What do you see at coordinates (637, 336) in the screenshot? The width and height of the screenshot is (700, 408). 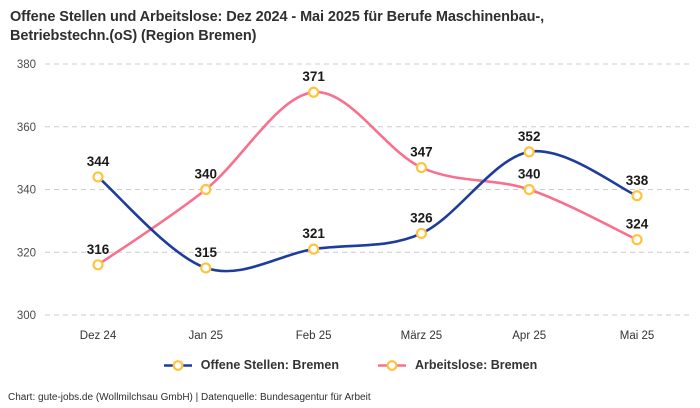 I see `x-axis-tick-label: Mai 25` at bounding box center [637, 336].